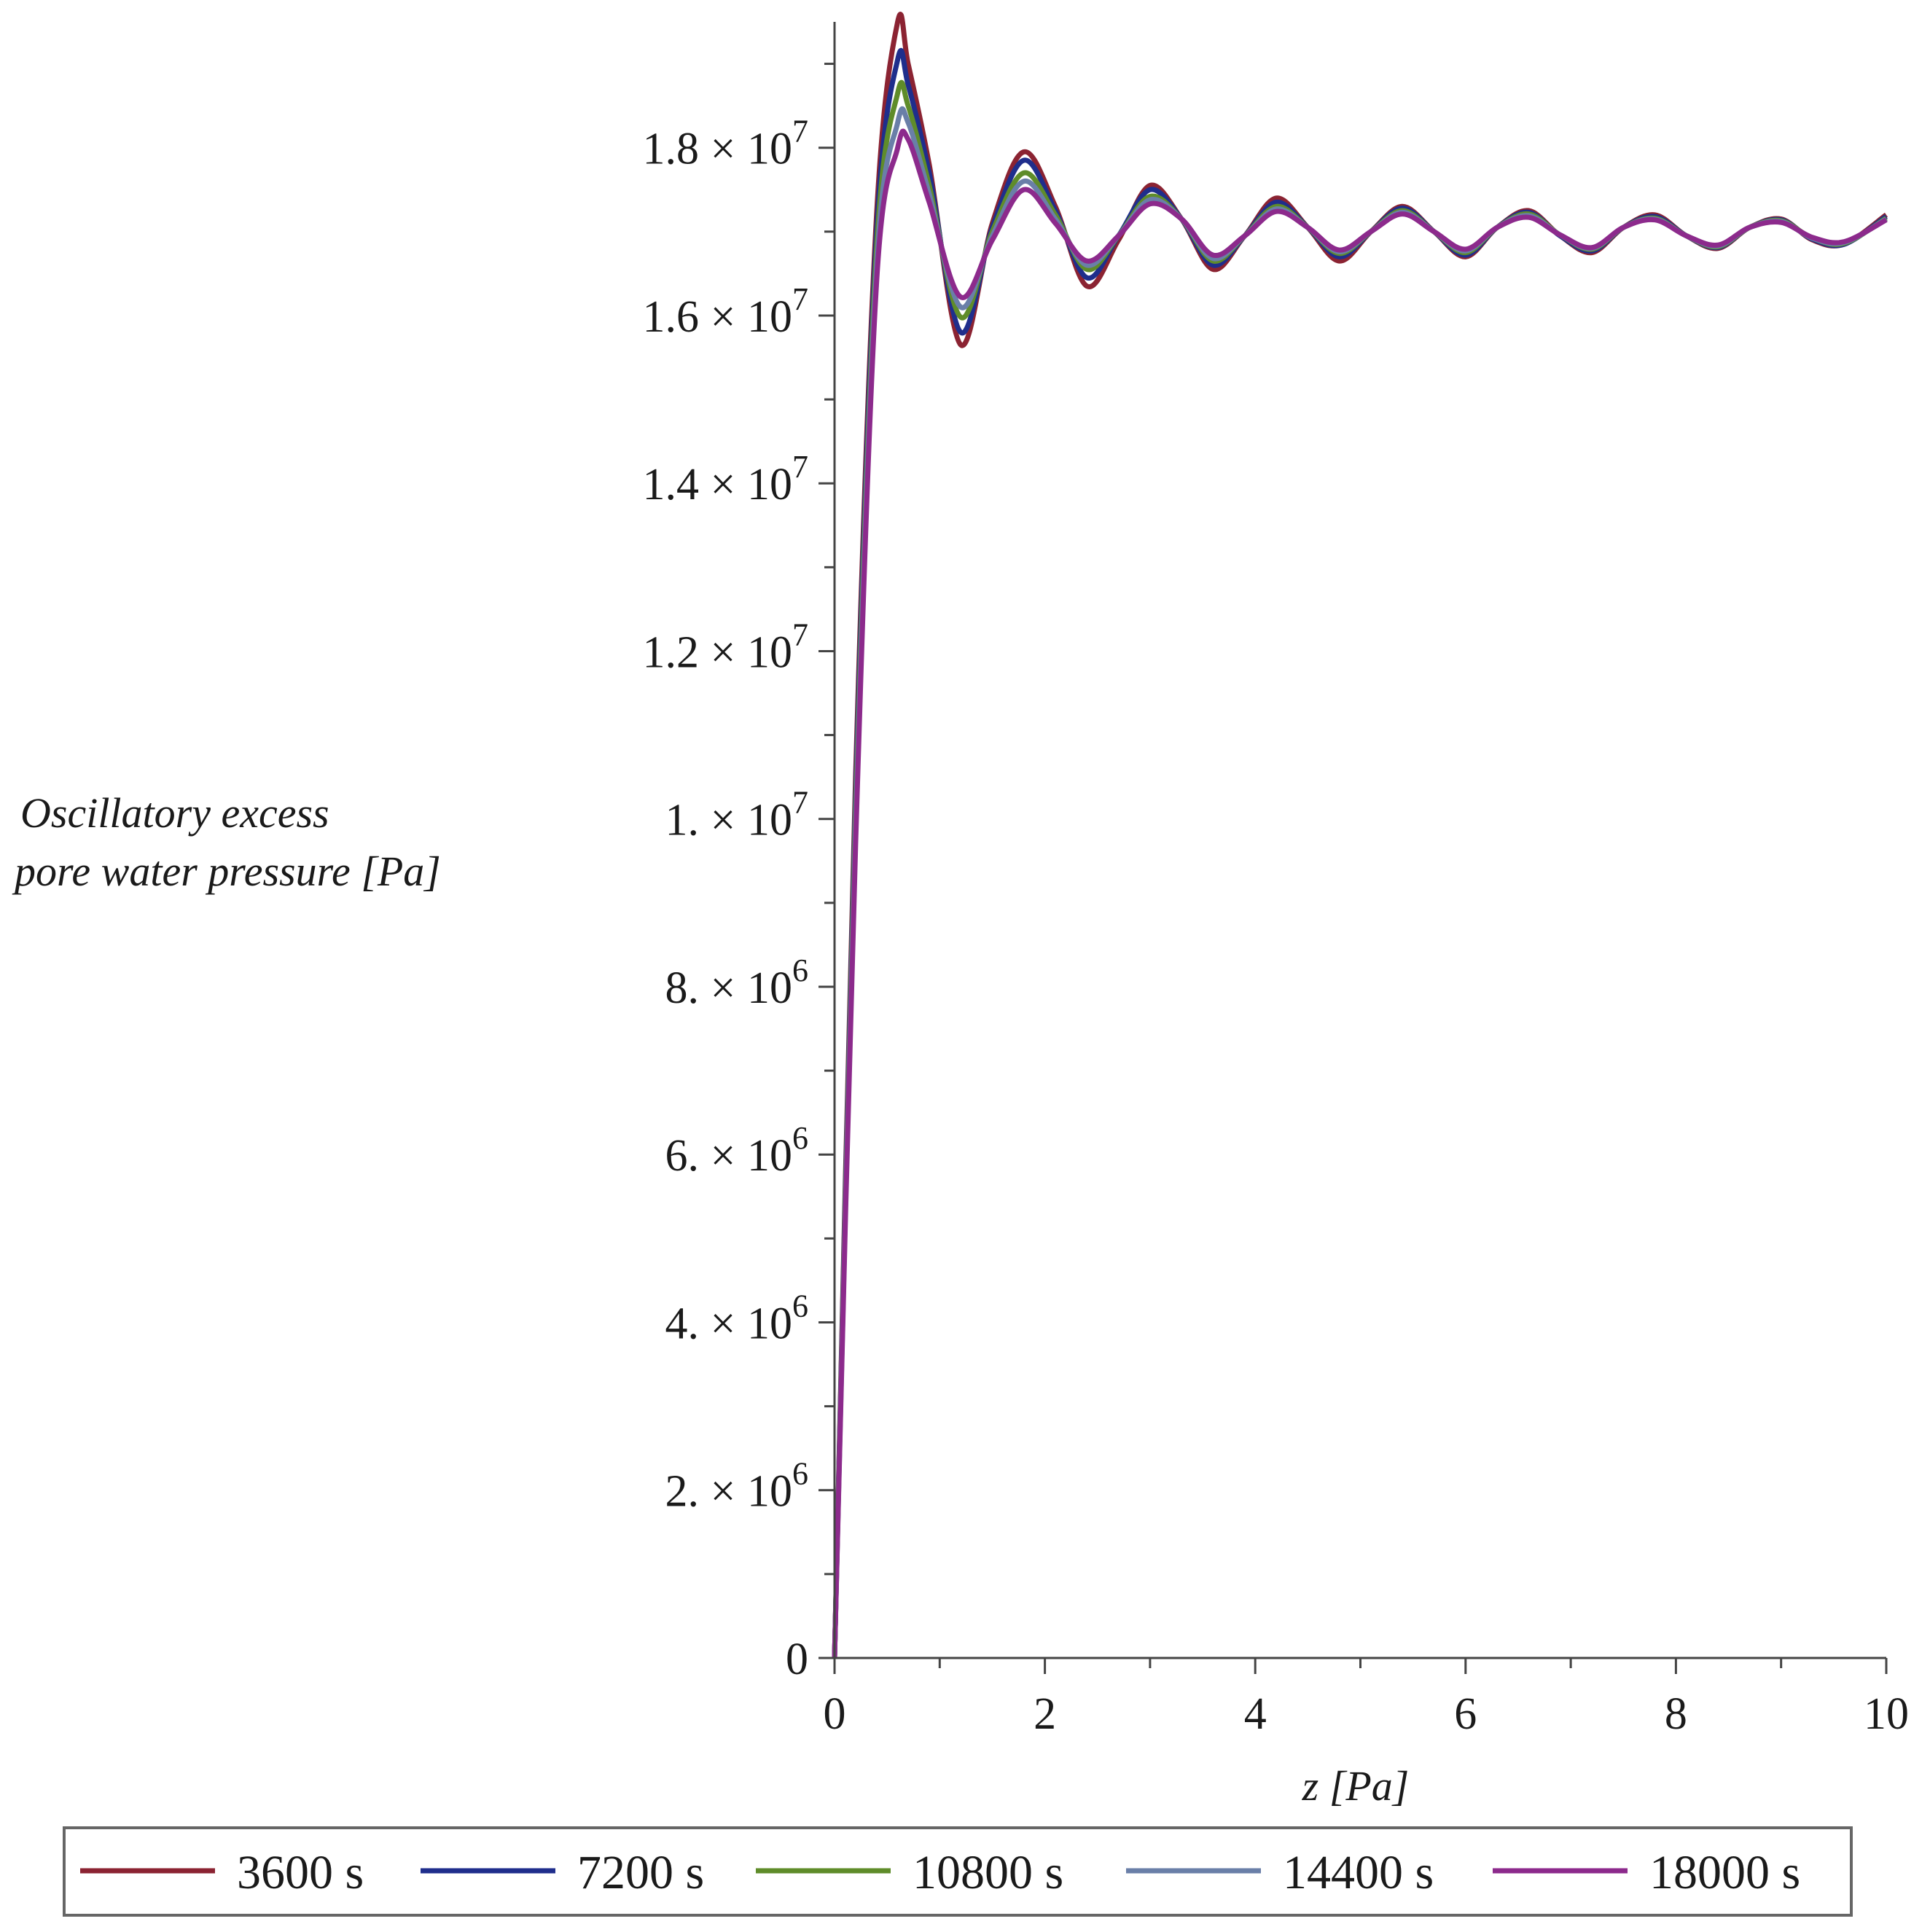  What do you see at coordinates (640, 1872) in the screenshot?
I see `legend-label: 7200 s` at bounding box center [640, 1872].